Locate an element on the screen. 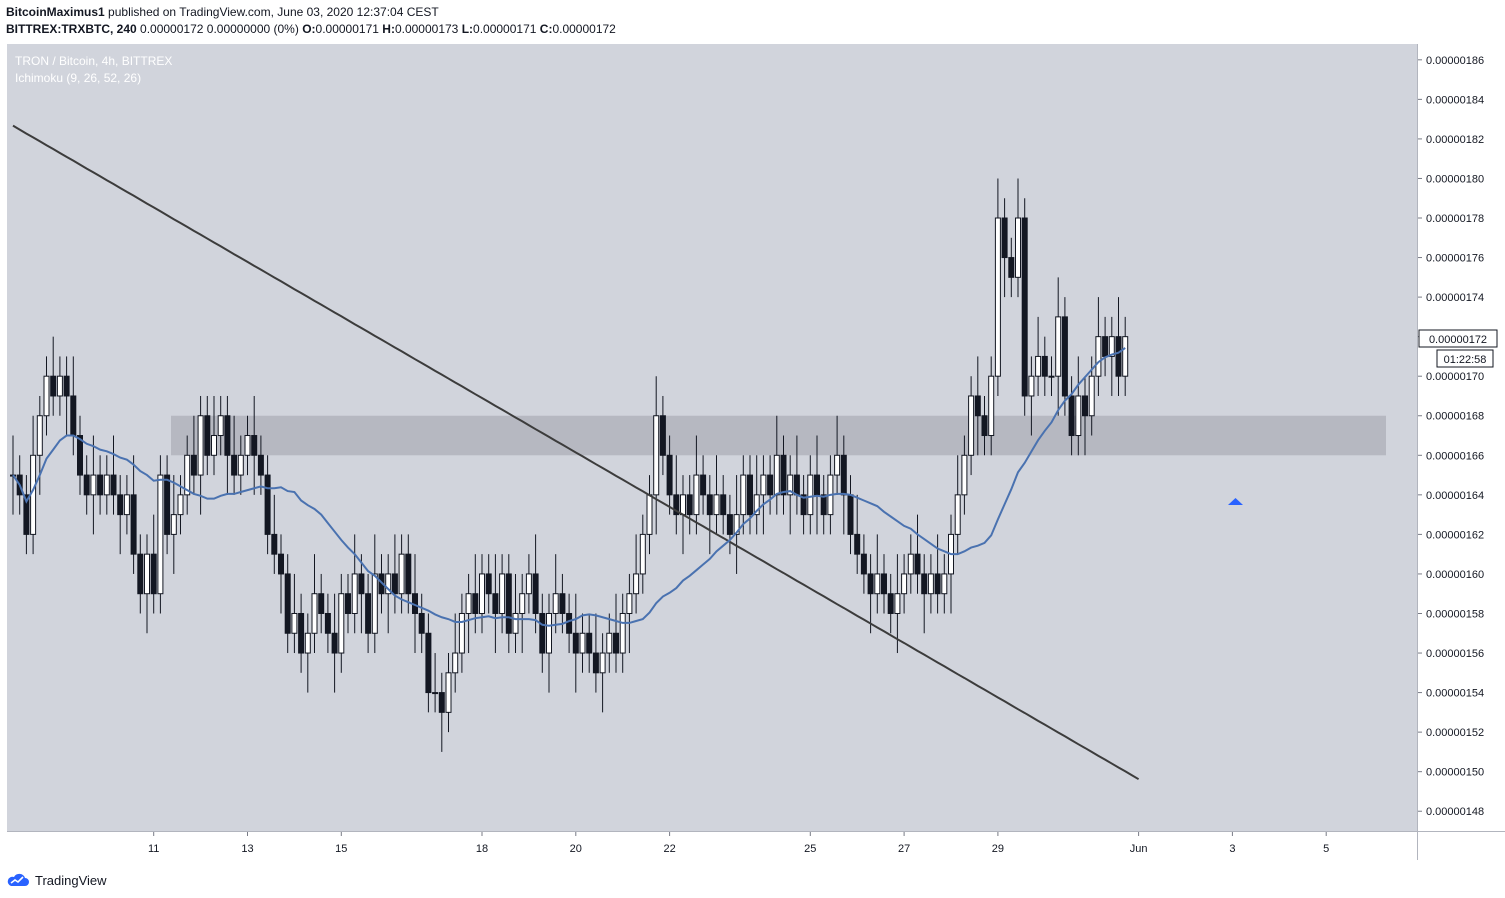 This screenshot has width=1505, height=898. high-value: 0.00000173 is located at coordinates (426, 29).